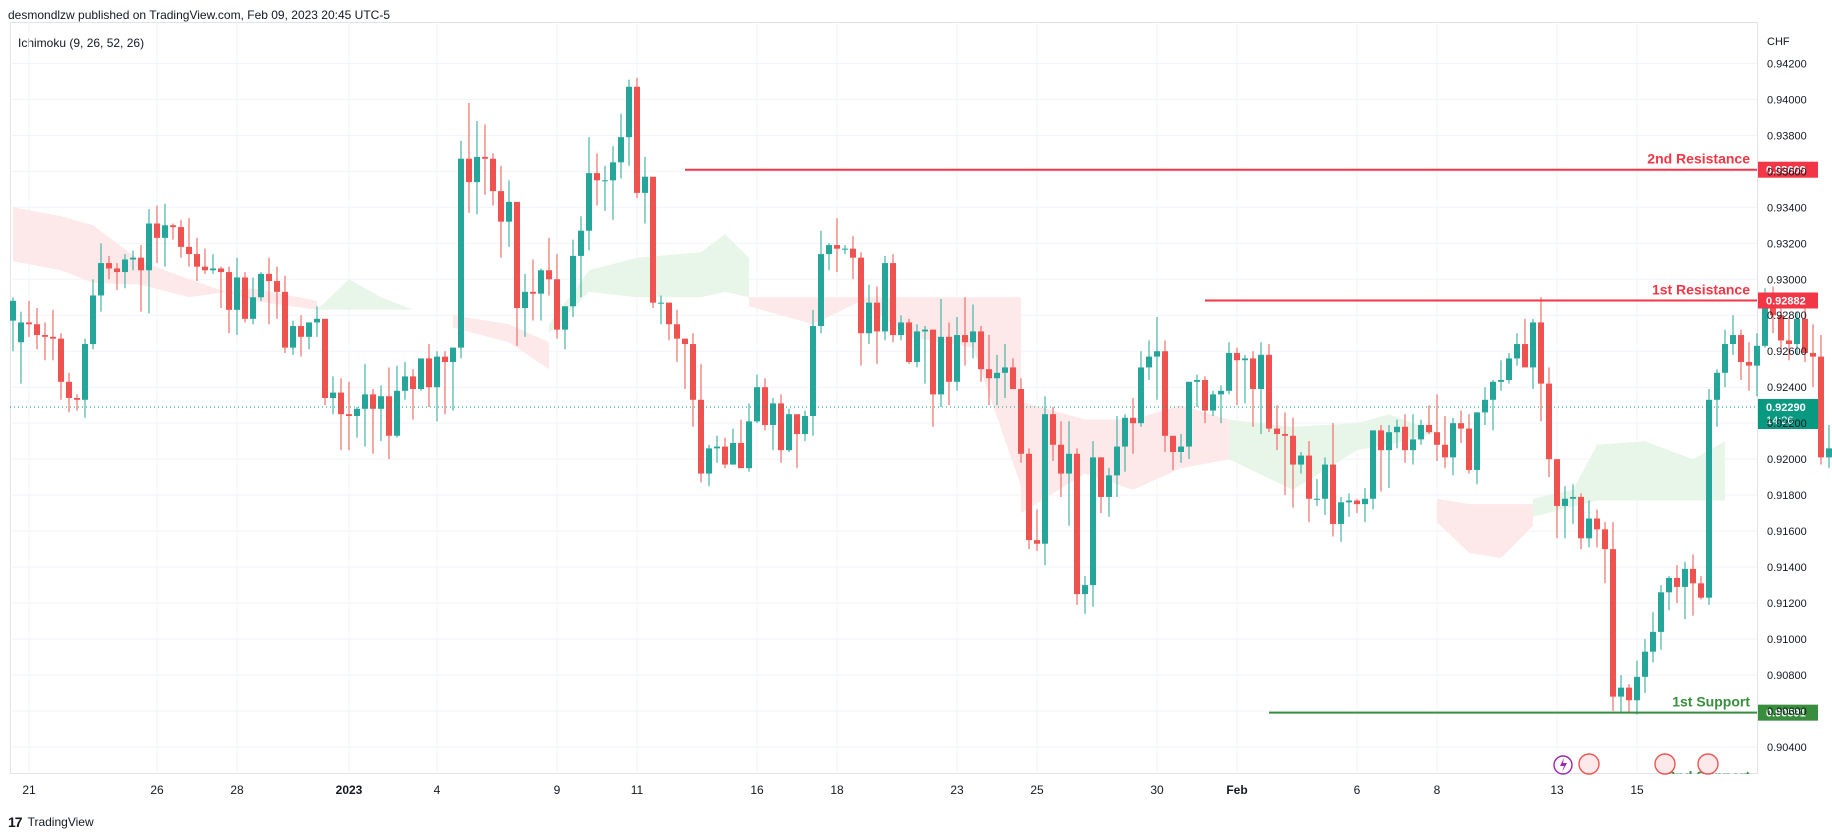 The width and height of the screenshot is (1832, 840). I want to click on lightning-icon, so click(1563, 765).